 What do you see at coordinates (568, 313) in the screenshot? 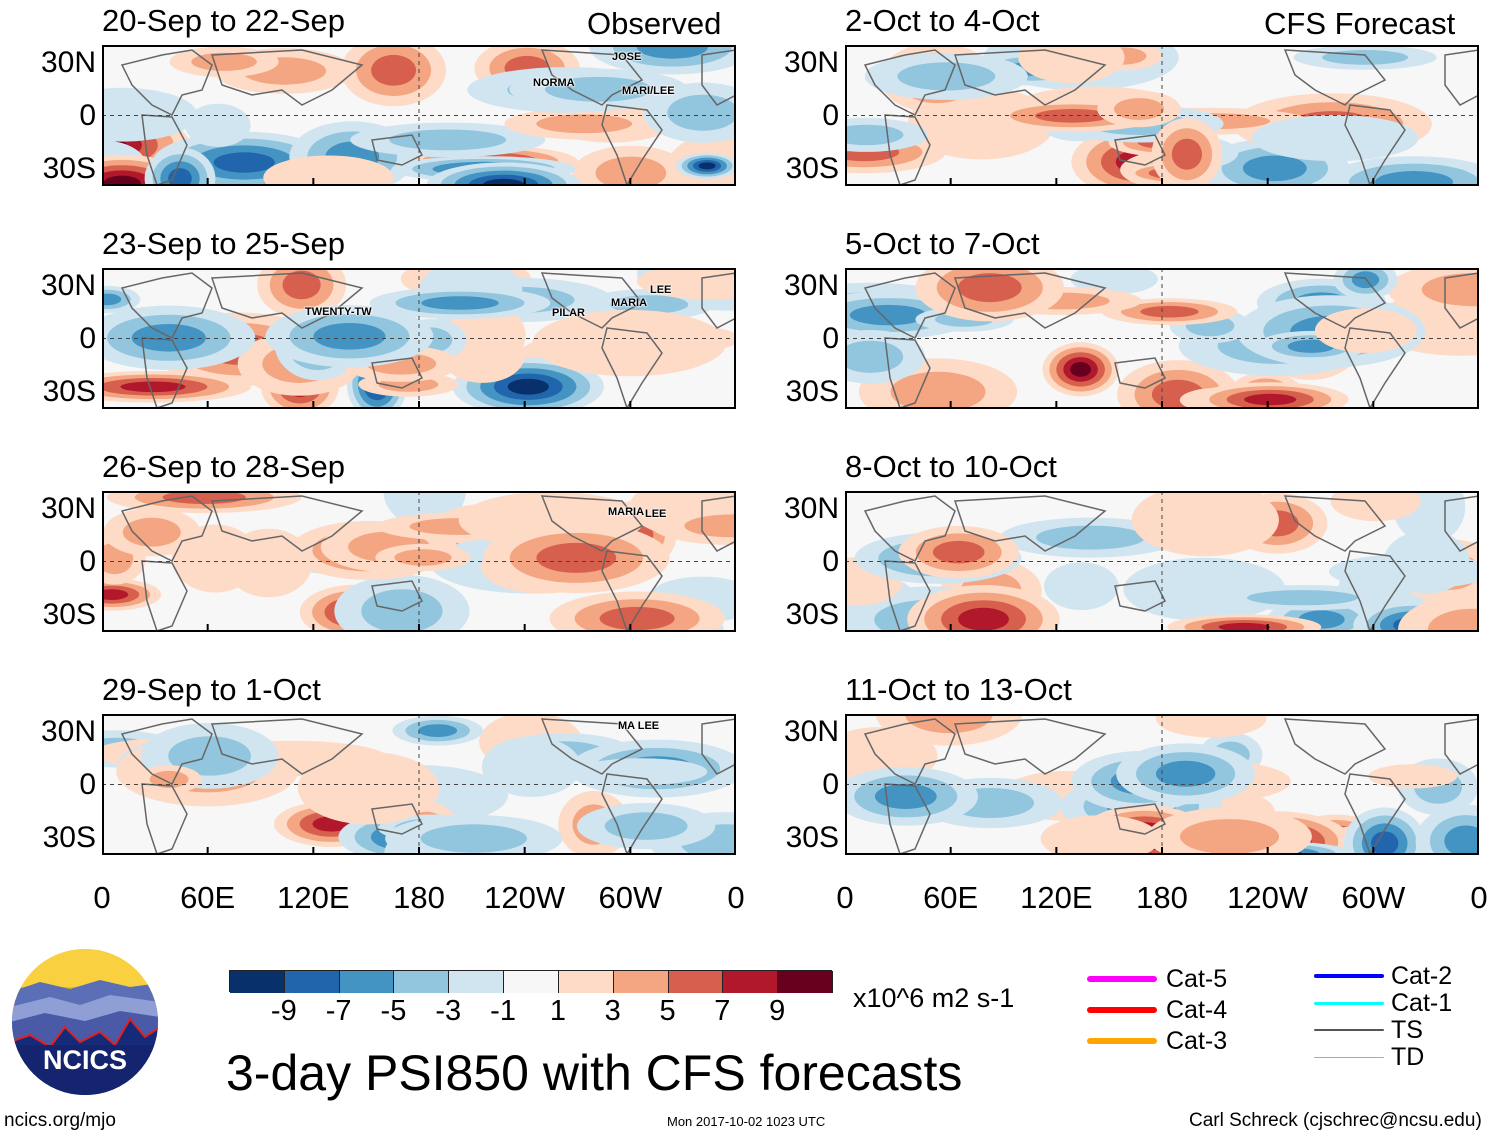
I see `storm-label: PILAR` at bounding box center [568, 313].